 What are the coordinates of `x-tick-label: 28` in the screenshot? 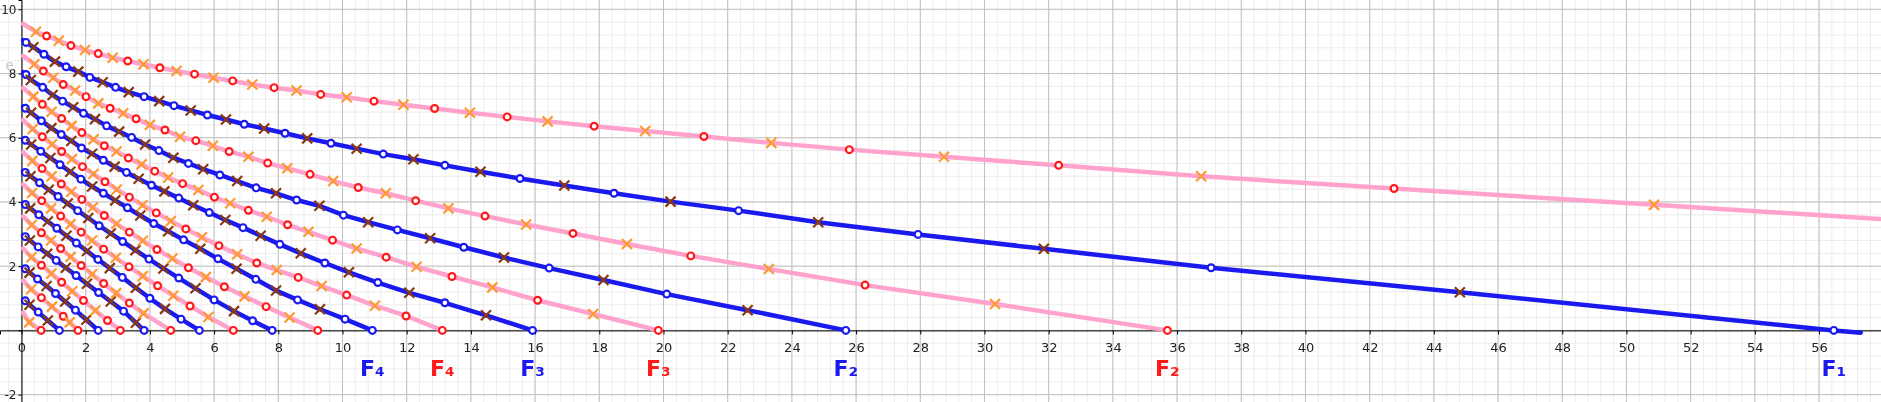 It's located at (921, 347).